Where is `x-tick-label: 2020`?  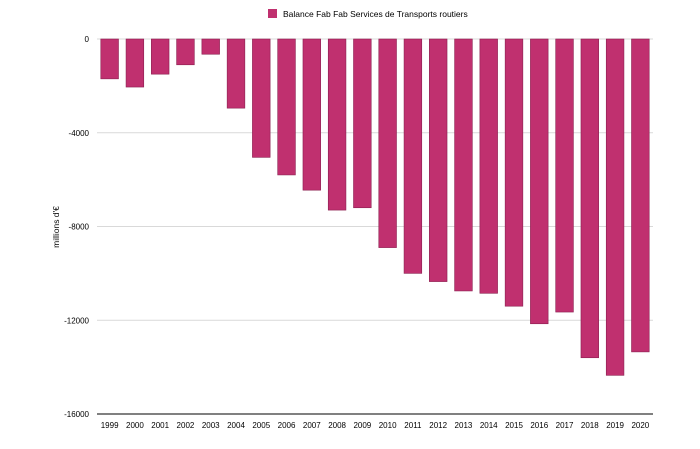 x-tick-label: 2020 is located at coordinates (640, 425).